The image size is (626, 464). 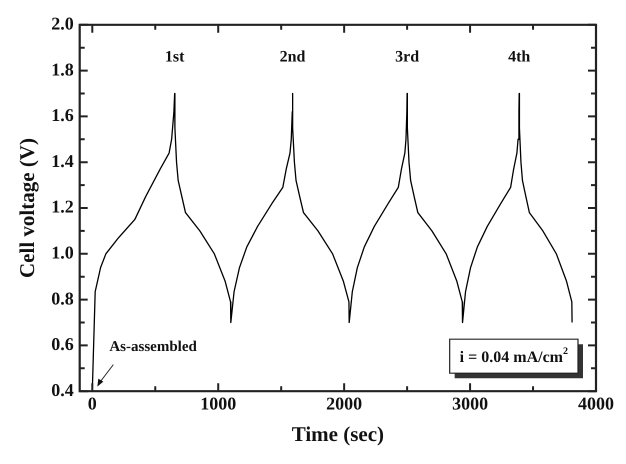 I want to click on y-tick-label: 1.4, so click(x=62, y=160).